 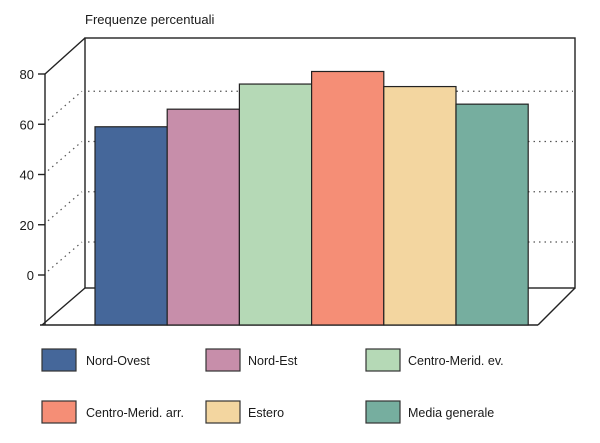 I want to click on legend-label: Centro-Merid. ev., so click(x=456, y=361).